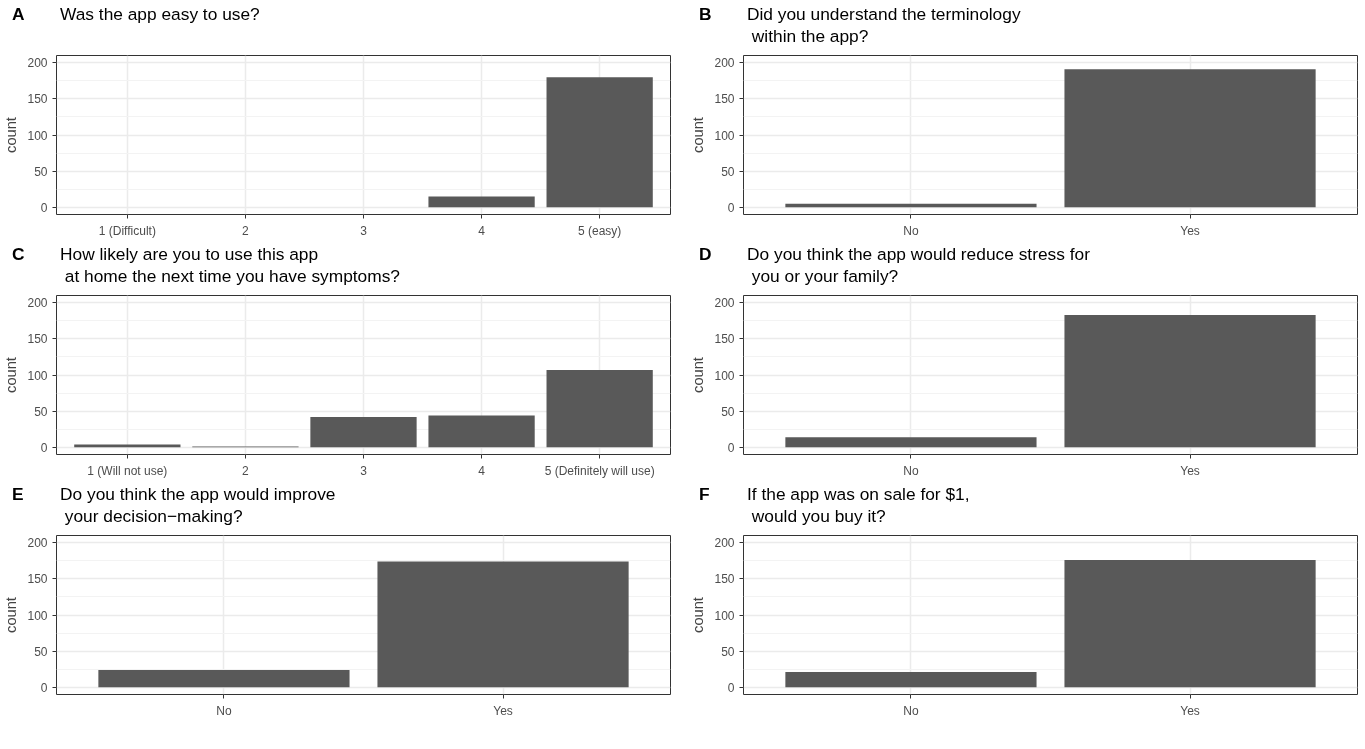 This screenshot has width=1365, height=749. What do you see at coordinates (230, 265) in the screenshot?
I see `chart-title: How likely are you to use this app at home the next time you have symptoms?` at bounding box center [230, 265].